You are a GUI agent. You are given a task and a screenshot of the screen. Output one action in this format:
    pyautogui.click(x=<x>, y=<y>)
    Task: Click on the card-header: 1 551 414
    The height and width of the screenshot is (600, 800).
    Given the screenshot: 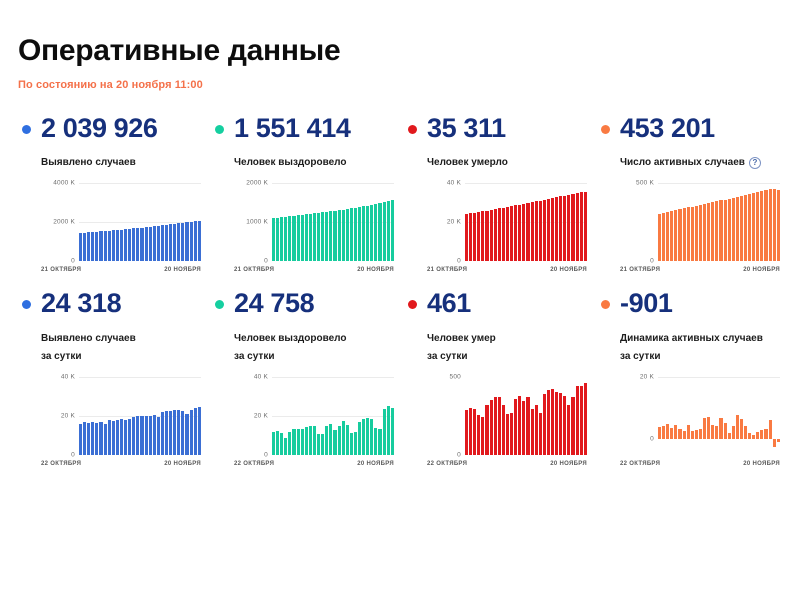 What is the action you would take?
    pyautogui.click(x=305, y=128)
    